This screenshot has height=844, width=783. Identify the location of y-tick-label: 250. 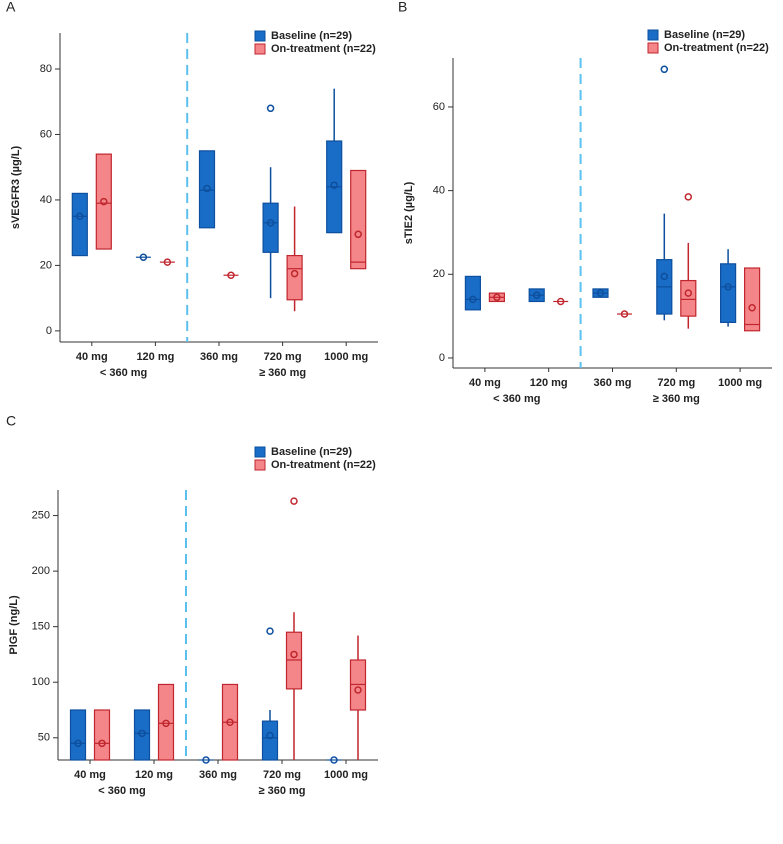
(41, 515).